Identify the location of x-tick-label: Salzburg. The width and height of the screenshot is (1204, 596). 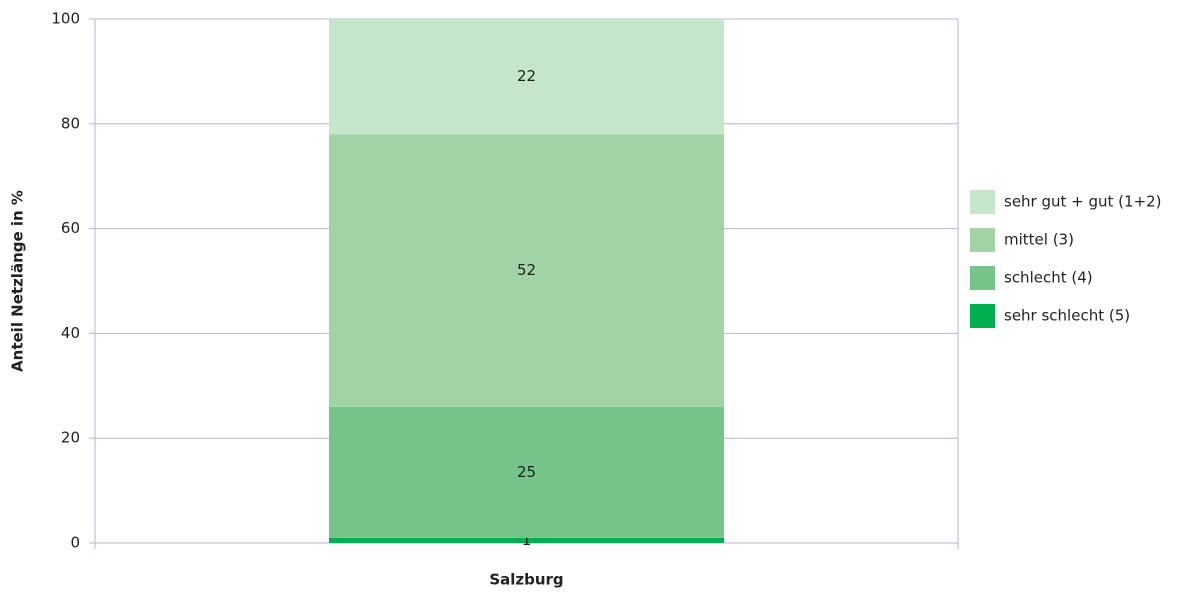
(526, 580).